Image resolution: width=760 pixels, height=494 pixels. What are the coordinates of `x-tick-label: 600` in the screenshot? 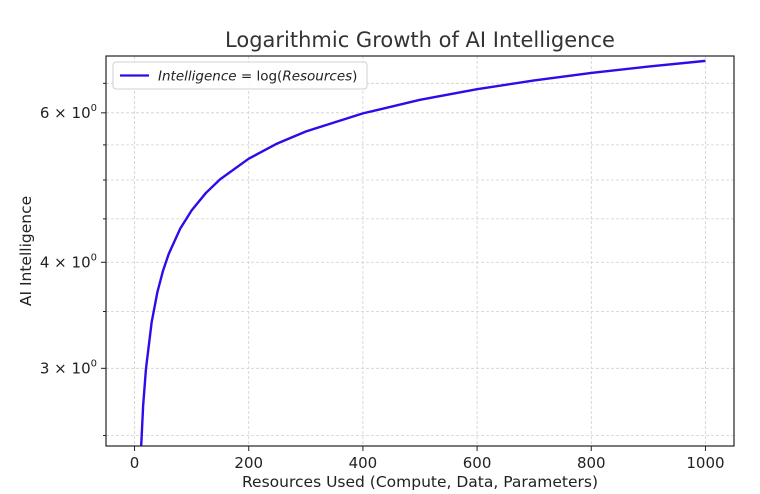 It's located at (477, 463).